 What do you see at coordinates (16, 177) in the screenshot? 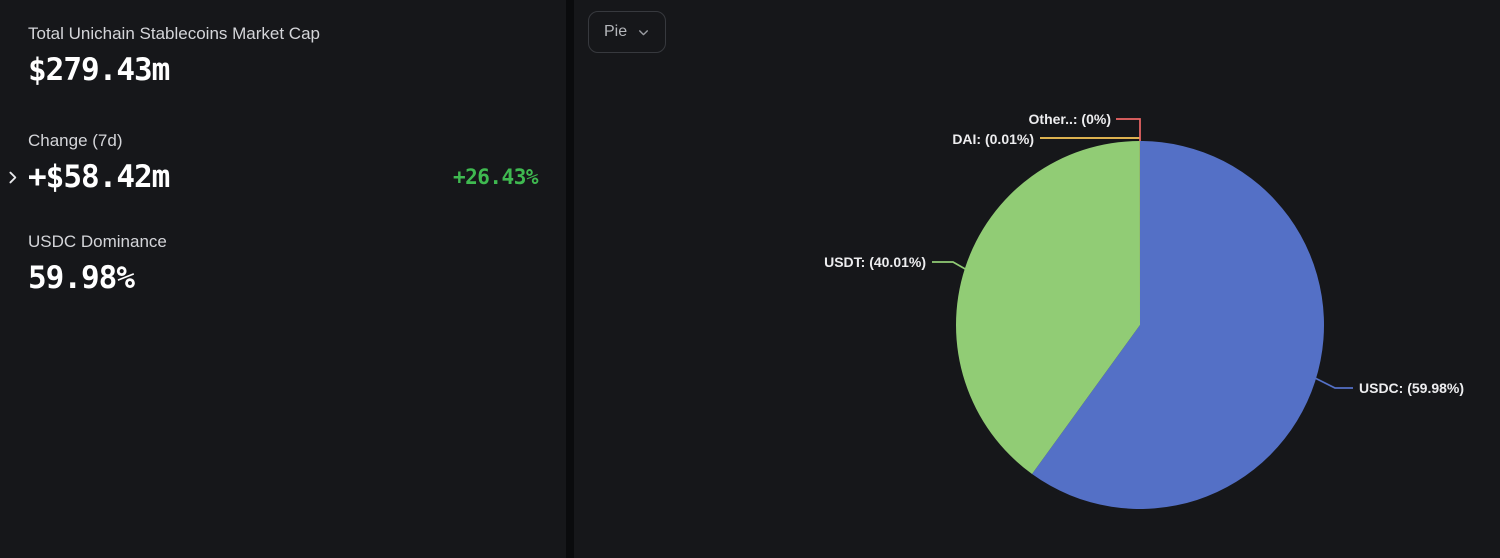
I see `chevron-right-icon` at bounding box center [16, 177].